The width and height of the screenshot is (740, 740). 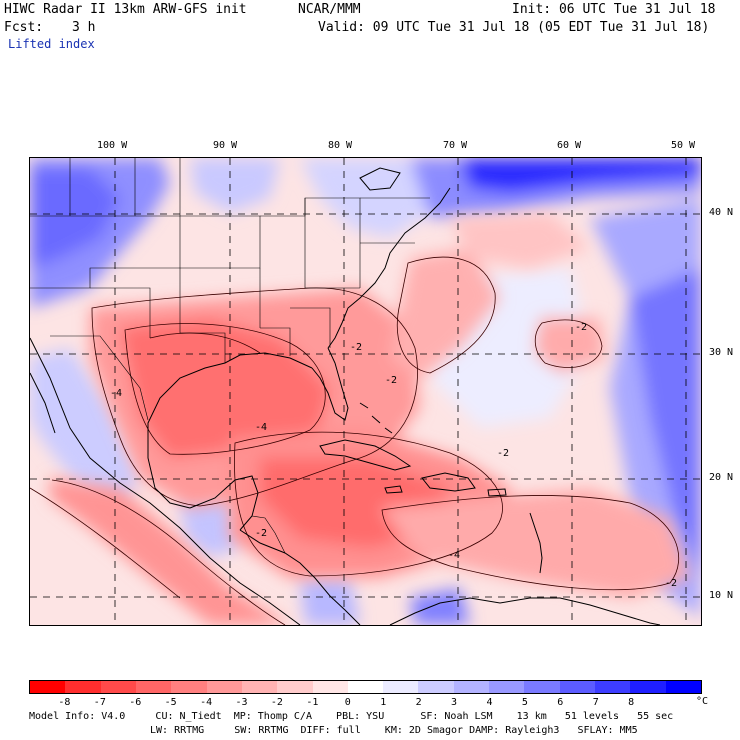 I want to click on init-time: Init: 06 UTC Tue 31 Jul 18, so click(x=614, y=9).